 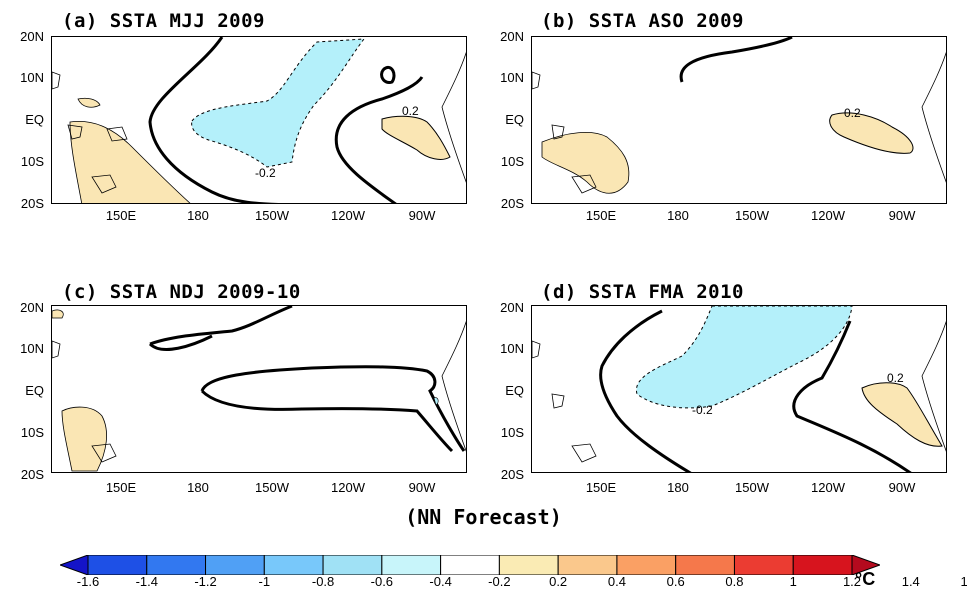 What do you see at coordinates (739, 120) in the screenshot?
I see `map-frame: 0.2` at bounding box center [739, 120].